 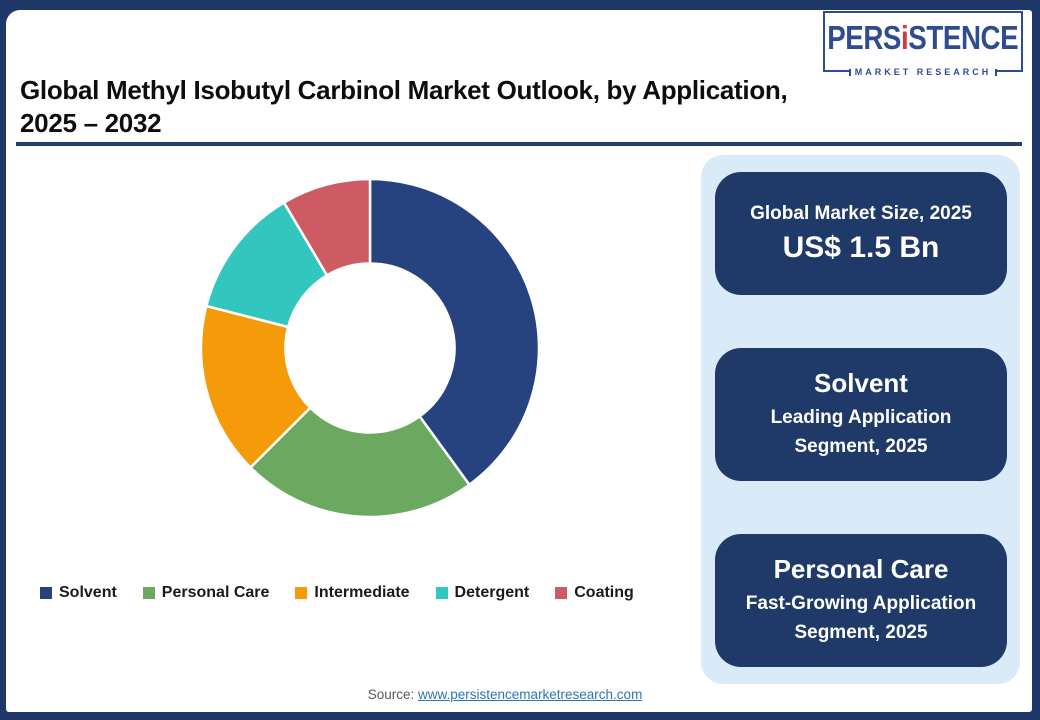 I want to click on fast-growing-segment-label: Fast-Growing Application Segment, 2025, so click(x=861, y=618).